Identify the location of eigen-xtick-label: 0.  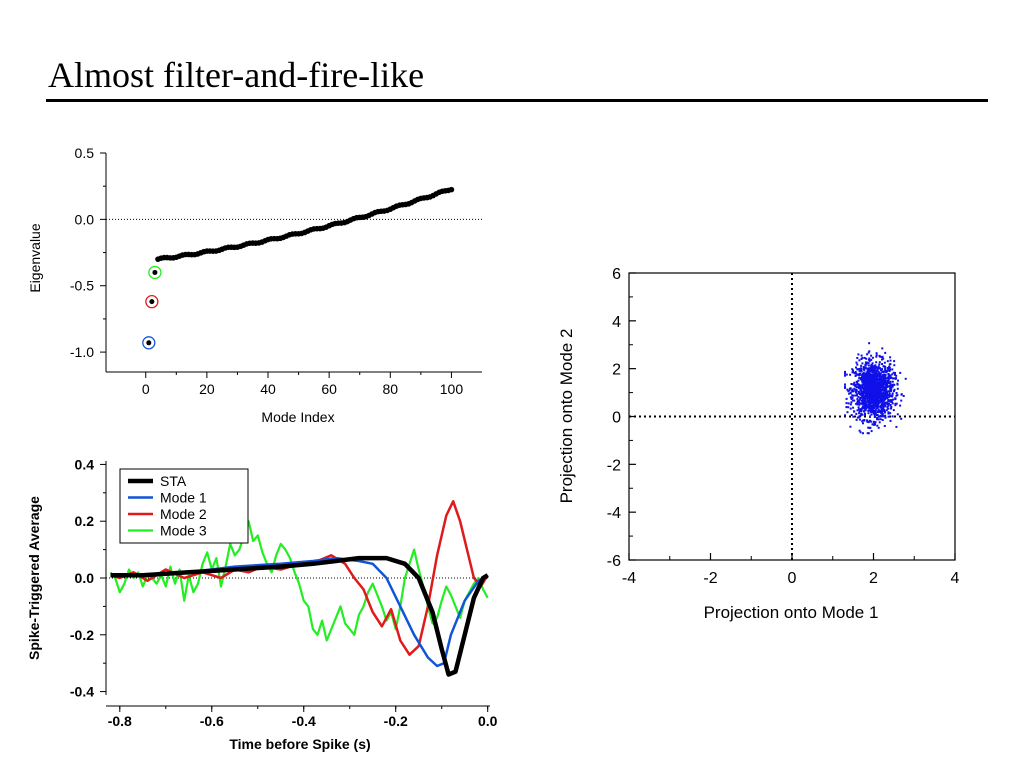
(146, 389).